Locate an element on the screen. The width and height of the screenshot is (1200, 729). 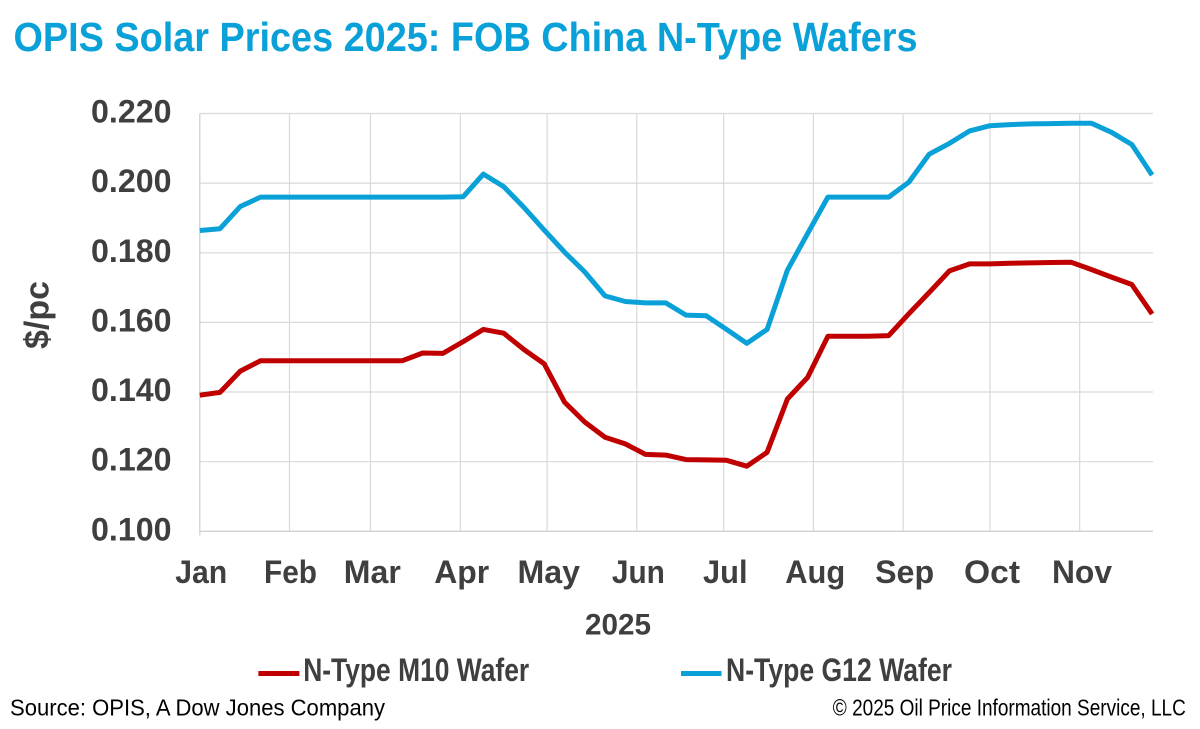
svg-text: May is located at coordinates (549, 572).